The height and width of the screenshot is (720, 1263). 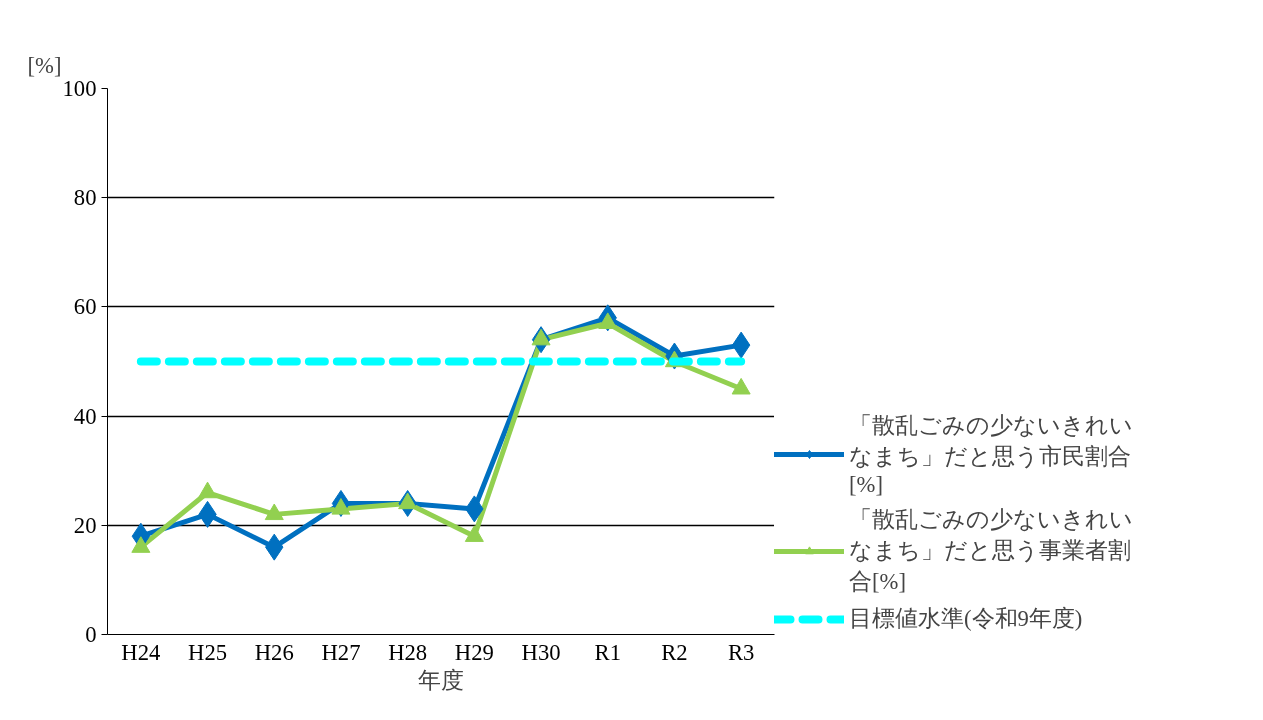 I want to click on x-tick-label: H26, so click(x=274, y=652).